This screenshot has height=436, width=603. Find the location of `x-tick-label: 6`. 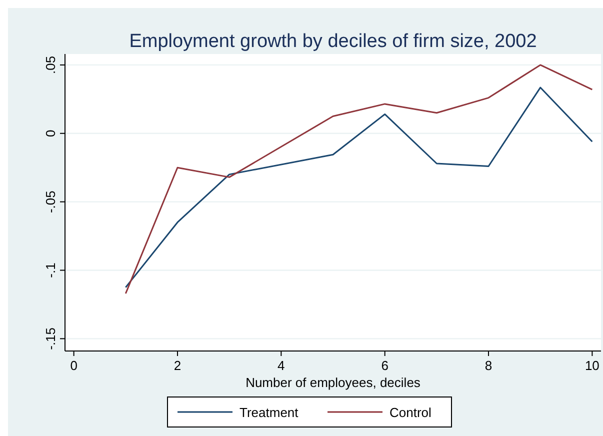

x-tick-label: 6 is located at coordinates (384, 365).